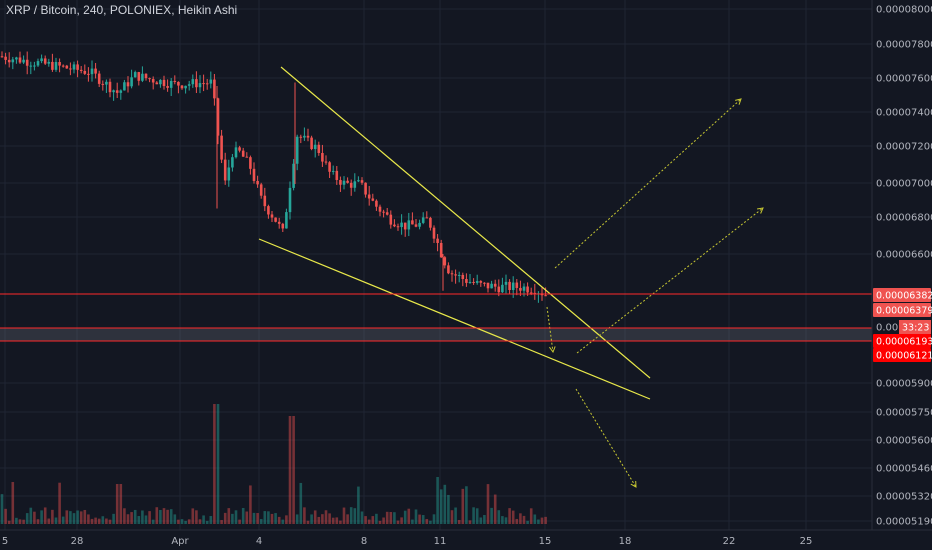  Describe the element at coordinates (5, 541) in the screenshot. I see `x-tick-label: 5` at that location.